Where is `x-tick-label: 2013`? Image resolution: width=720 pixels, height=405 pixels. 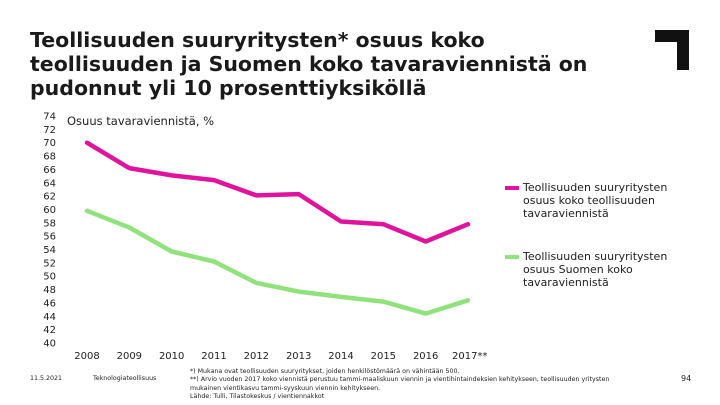
x-tick-label: 2013 is located at coordinates (298, 356).